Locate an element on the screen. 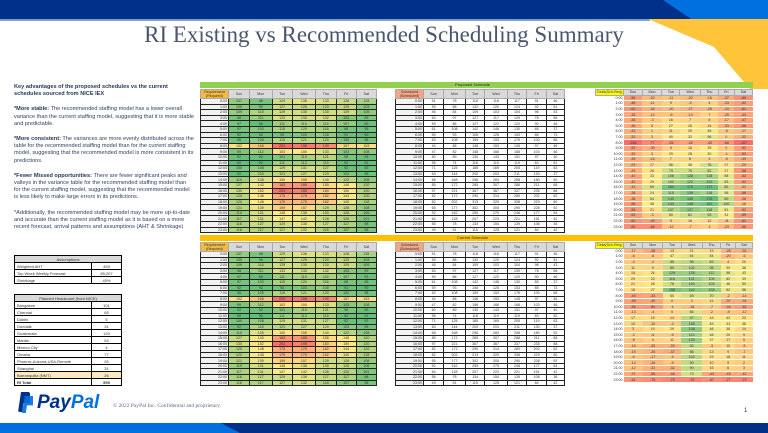  value-cell: -32 is located at coordinates (672, 368).